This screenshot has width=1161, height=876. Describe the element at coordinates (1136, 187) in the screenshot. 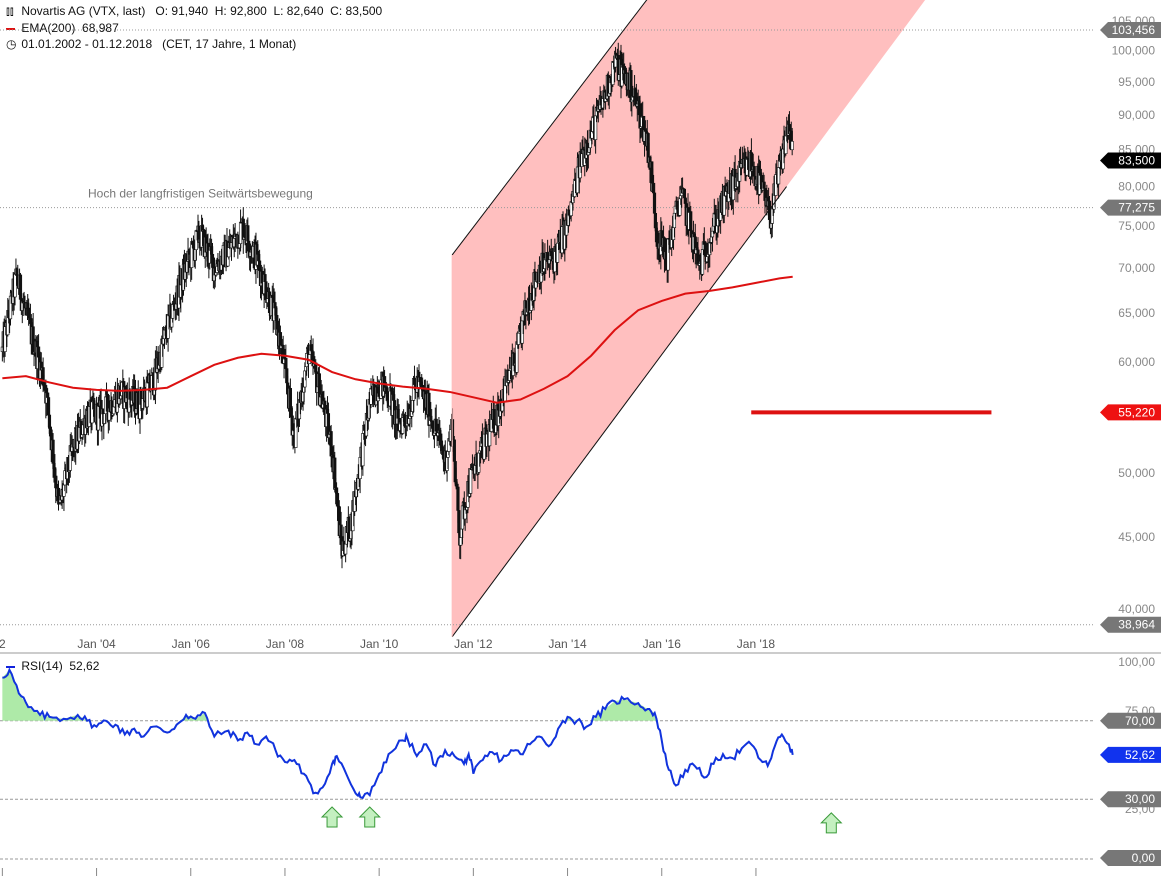

I see `price-tick-label: 80,000` at that location.